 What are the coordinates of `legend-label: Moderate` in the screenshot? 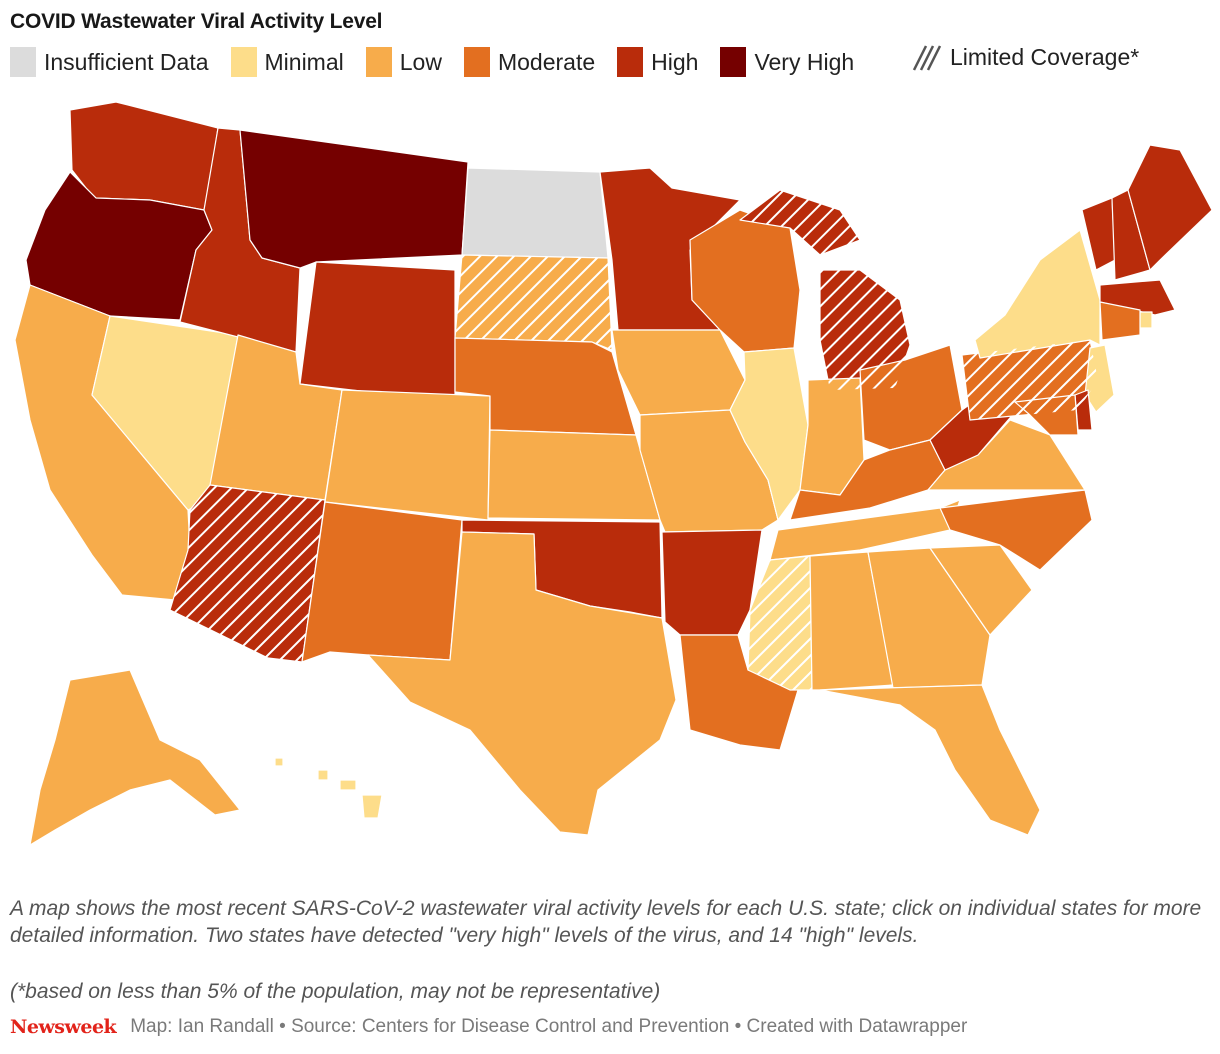 It's located at (546, 61).